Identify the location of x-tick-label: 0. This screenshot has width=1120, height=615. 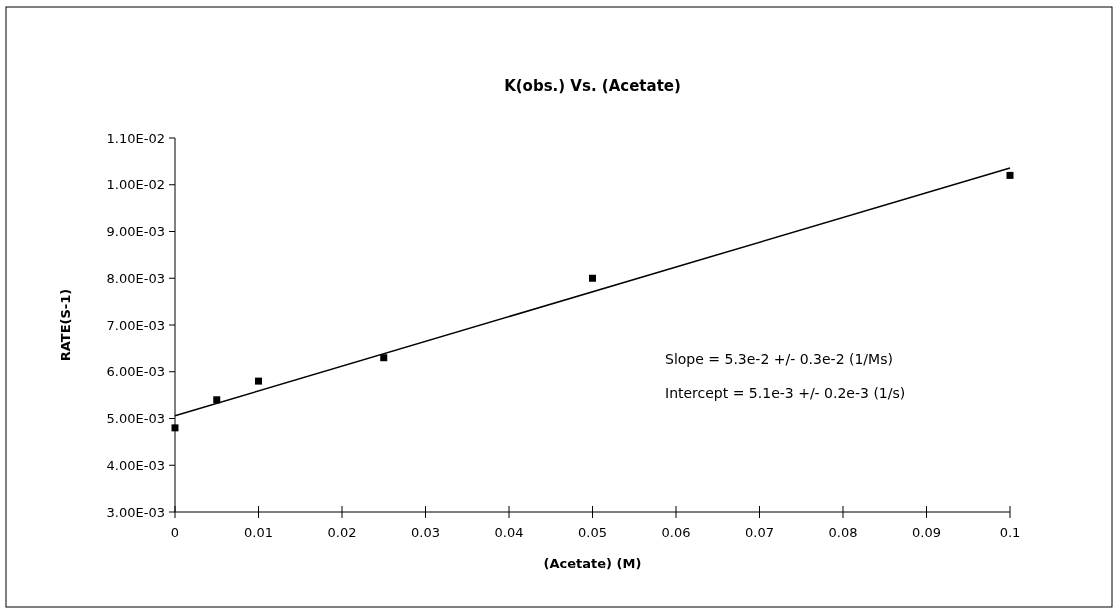
(175, 532).